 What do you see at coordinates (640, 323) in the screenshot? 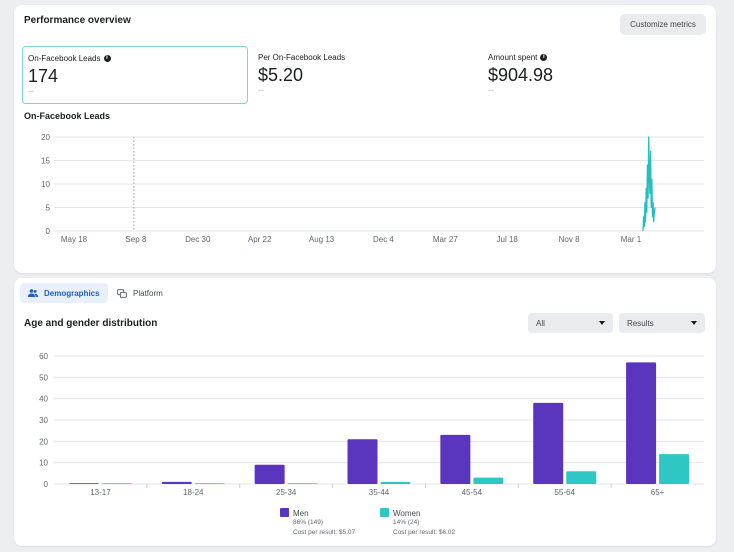
I see `metric-dropdown-value: Results` at bounding box center [640, 323].